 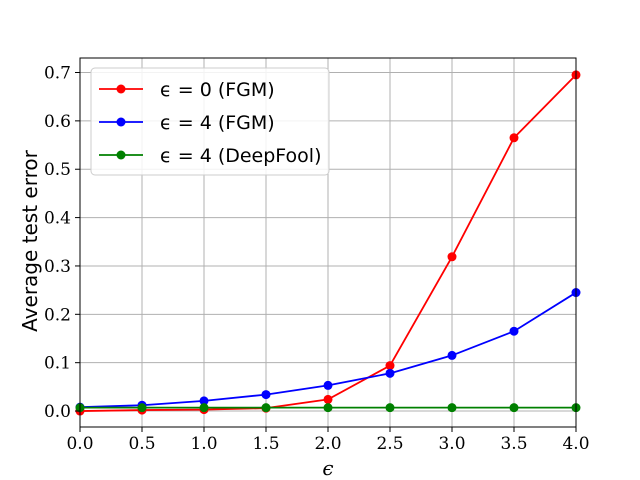 What do you see at coordinates (57, 219) in the screenshot?
I see `y-tick-label: 0.4` at bounding box center [57, 219].